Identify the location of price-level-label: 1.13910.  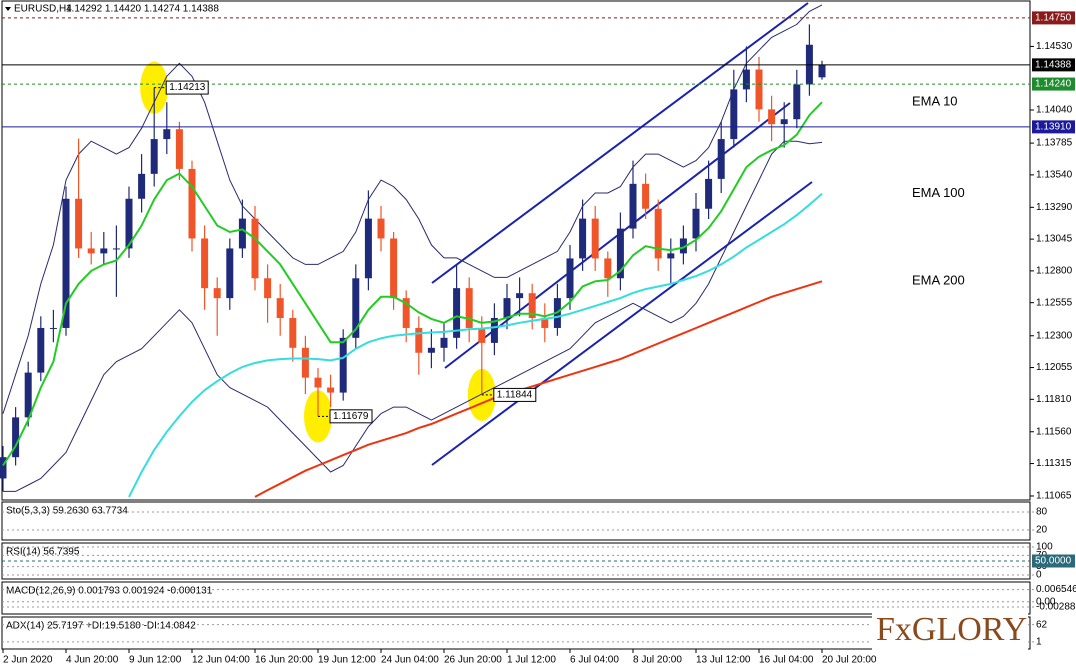
(1053, 127).